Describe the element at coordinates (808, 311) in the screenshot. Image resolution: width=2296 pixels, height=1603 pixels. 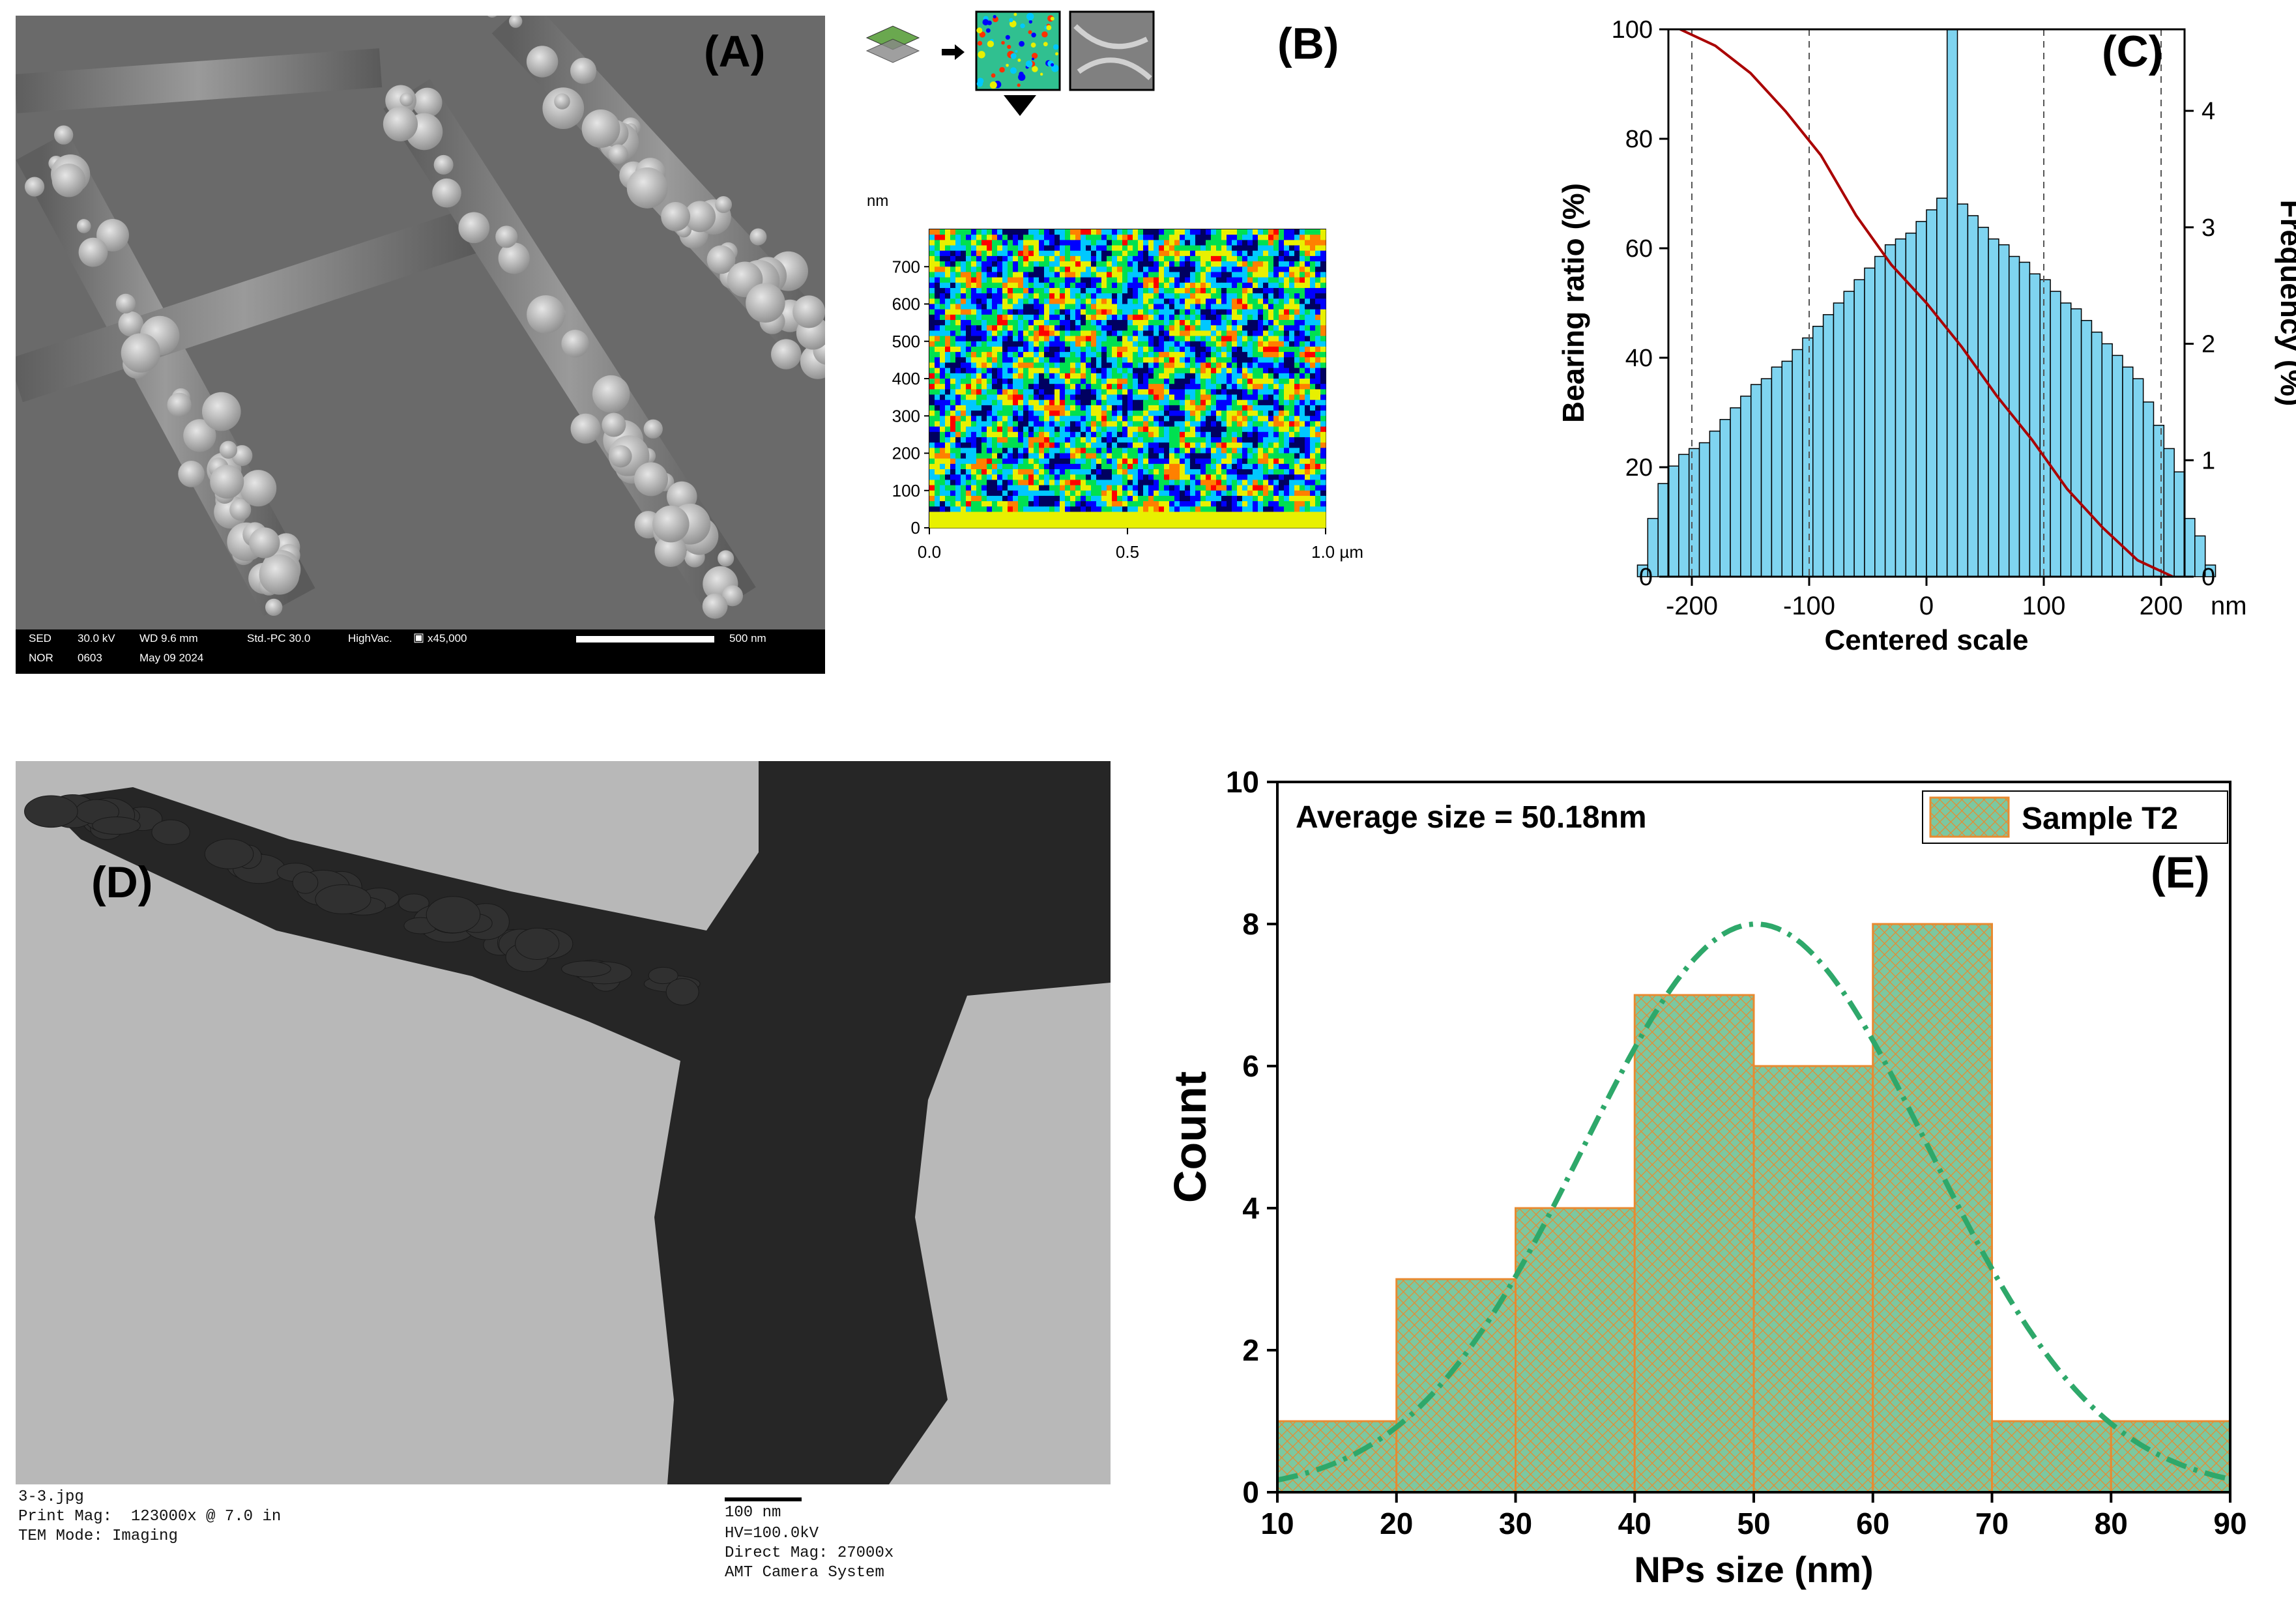
I see `sem-particle` at that location.